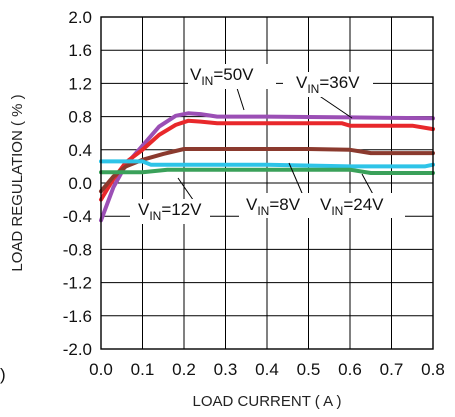  I want to click on x-tick-label: 0.6, so click(350, 369).